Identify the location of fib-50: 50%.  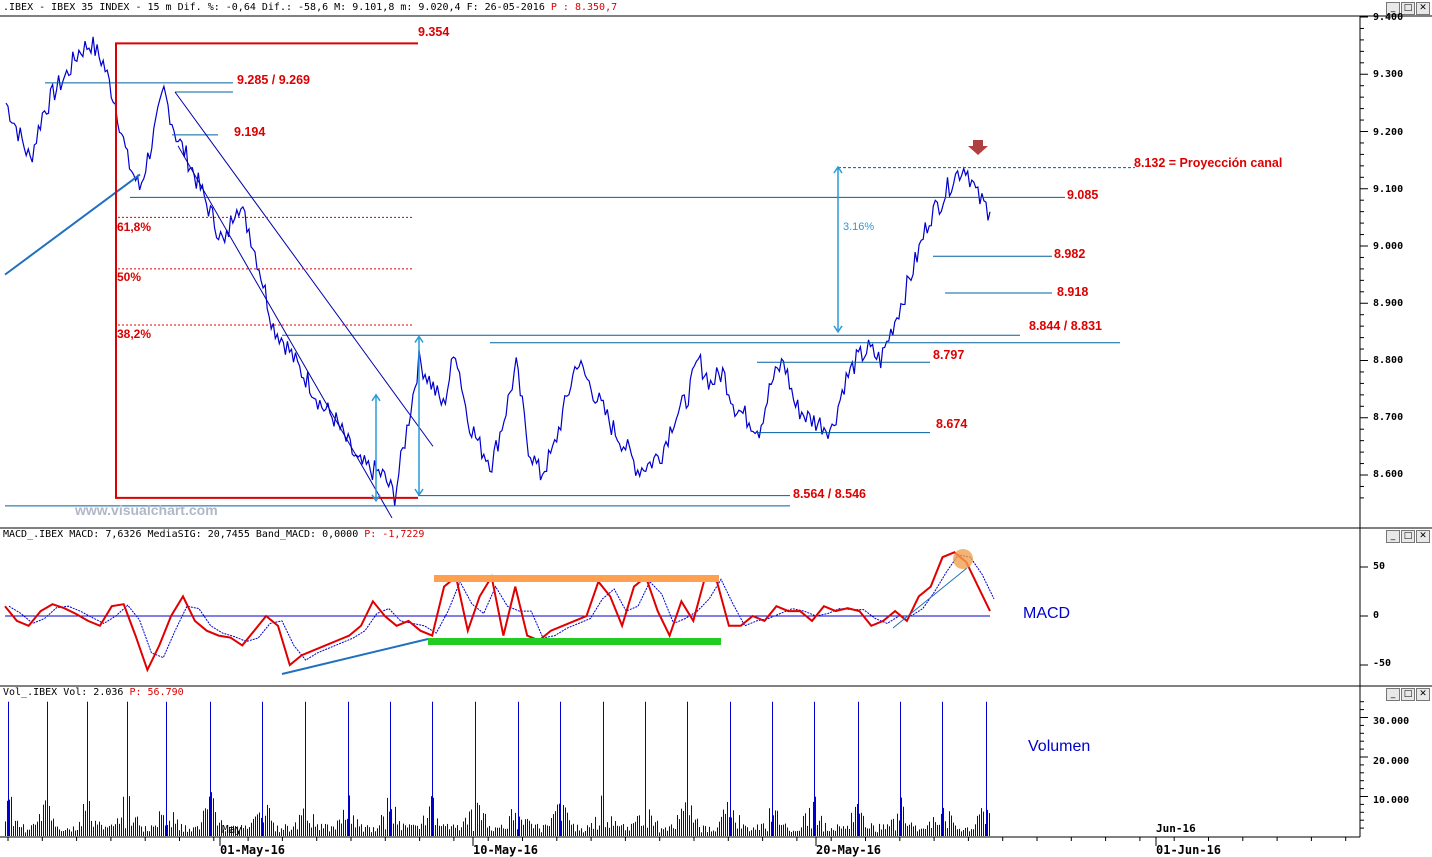
(129, 277).